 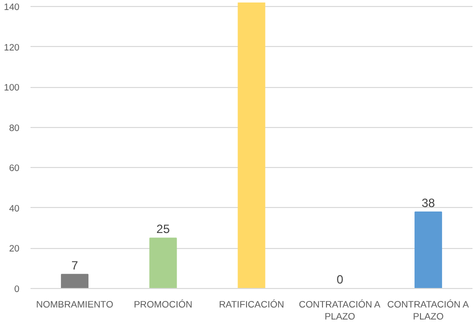 I want to click on y-tick-label: 60, so click(x=14, y=168).